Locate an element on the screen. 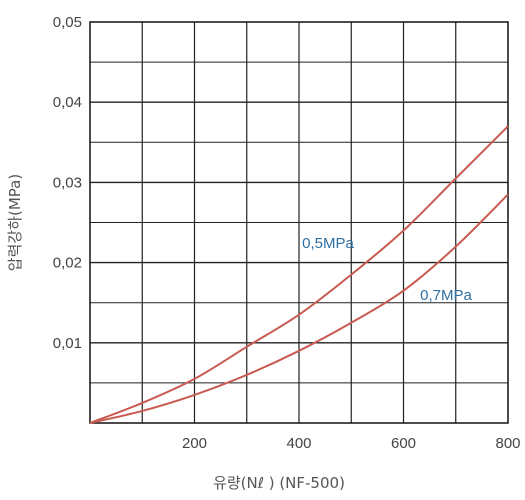 The image size is (525, 500). x-tick-label: 600 is located at coordinates (403, 443).